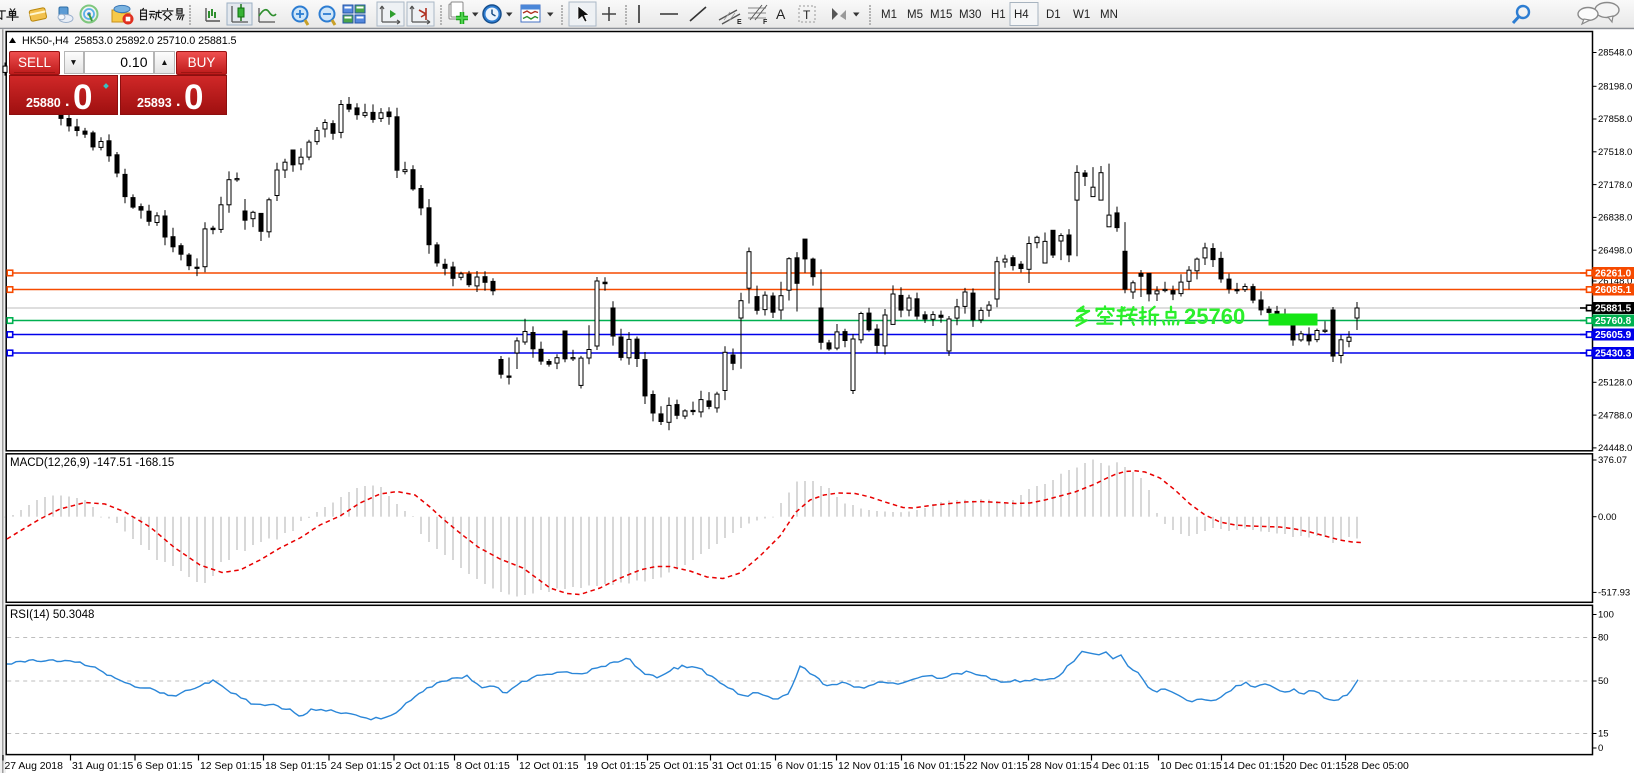 This screenshot has width=1634, height=773. I want to click on svg-text: 25 Oct 01:15, so click(679, 766).